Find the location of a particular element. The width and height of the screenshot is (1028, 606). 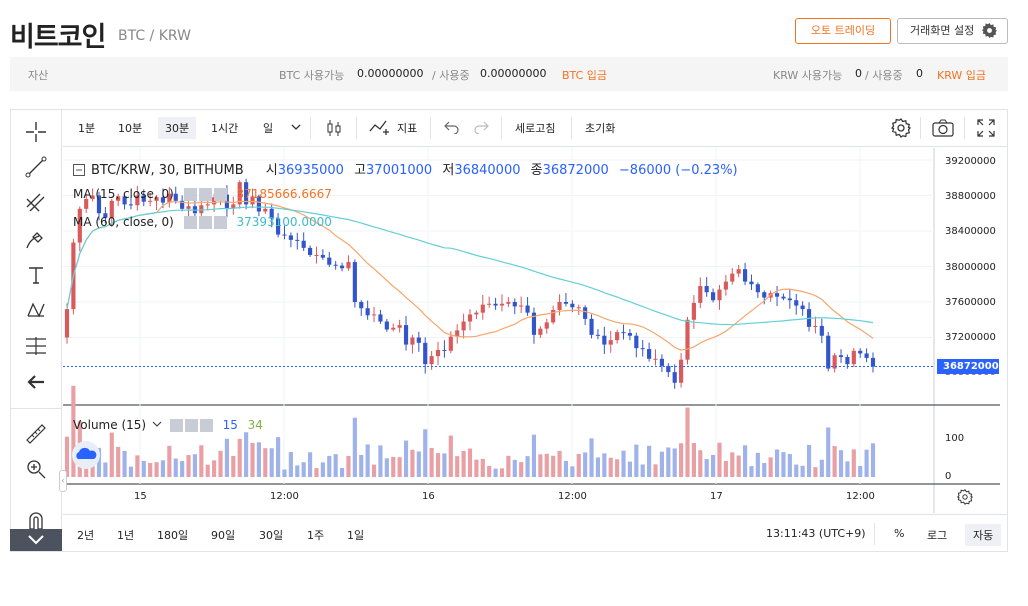

ruler-icon is located at coordinates (36, 434).